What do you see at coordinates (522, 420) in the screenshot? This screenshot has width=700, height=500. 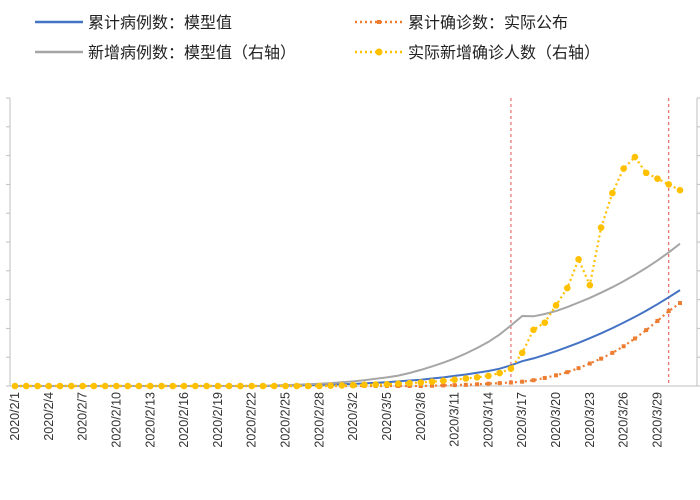 I see `x-tick-label: 2020/3/17` at bounding box center [522, 420].